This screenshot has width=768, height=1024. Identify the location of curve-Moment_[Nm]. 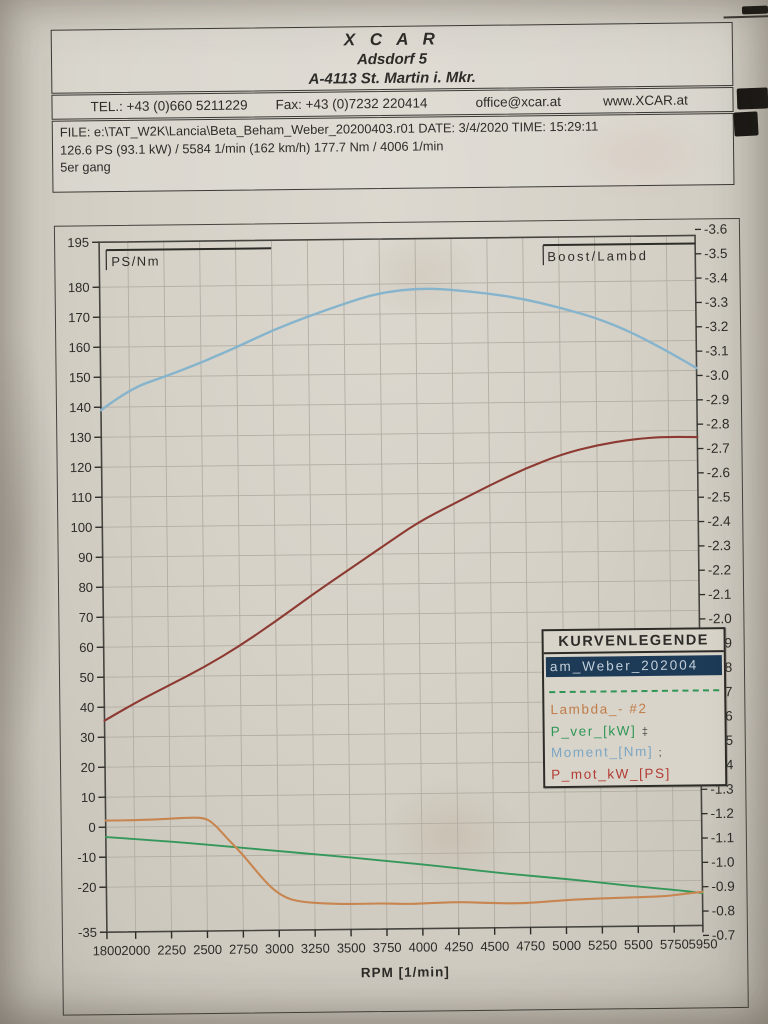
(398, 349).